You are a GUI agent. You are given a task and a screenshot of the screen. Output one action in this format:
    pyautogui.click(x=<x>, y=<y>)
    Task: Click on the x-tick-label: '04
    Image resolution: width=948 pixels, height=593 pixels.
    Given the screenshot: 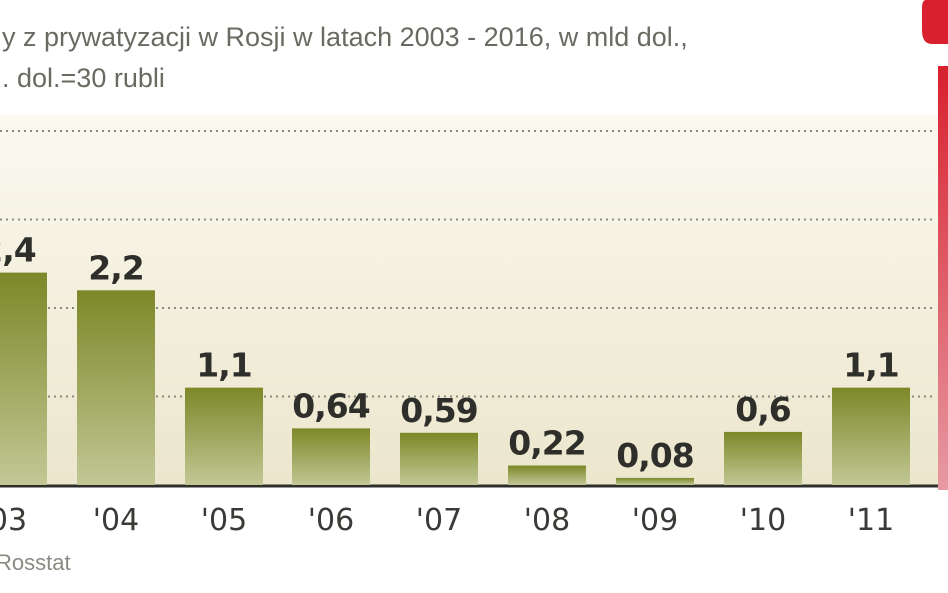 What is the action you would take?
    pyautogui.click(x=116, y=520)
    